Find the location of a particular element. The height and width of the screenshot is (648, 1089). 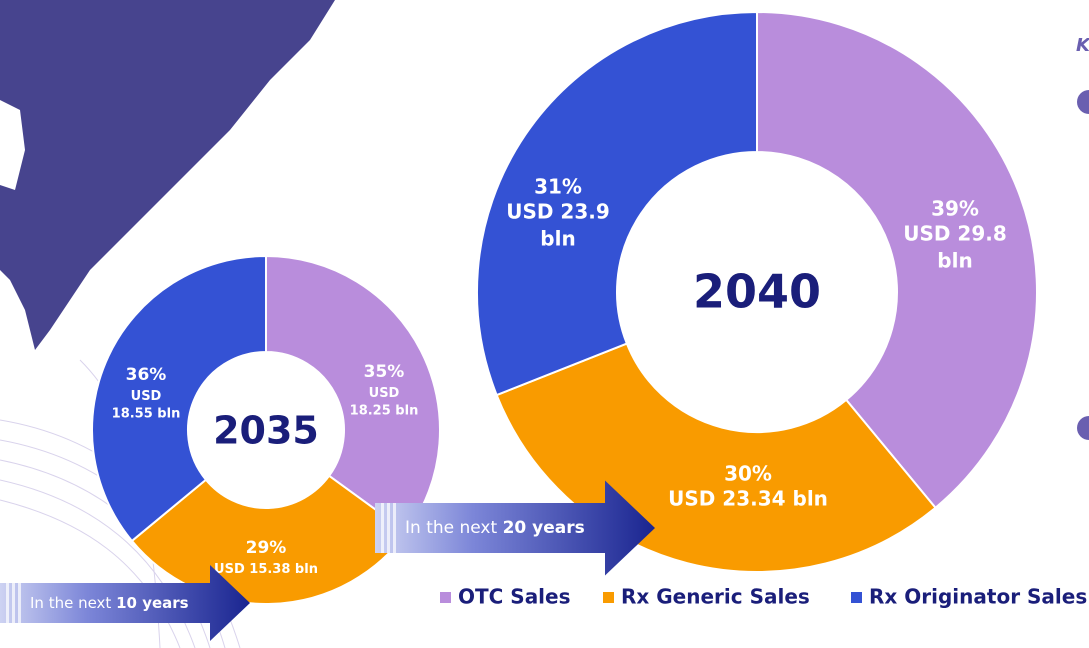

legend-label: OTC Sales is located at coordinates (514, 597).